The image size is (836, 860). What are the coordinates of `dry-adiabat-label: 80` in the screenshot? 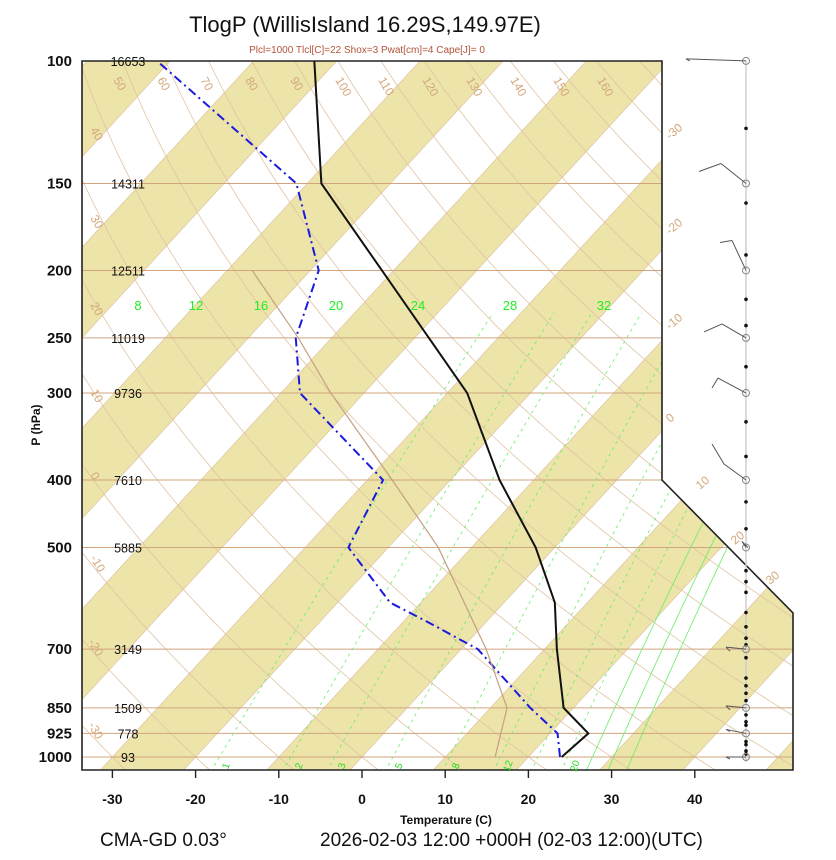 It's located at (251, 84).